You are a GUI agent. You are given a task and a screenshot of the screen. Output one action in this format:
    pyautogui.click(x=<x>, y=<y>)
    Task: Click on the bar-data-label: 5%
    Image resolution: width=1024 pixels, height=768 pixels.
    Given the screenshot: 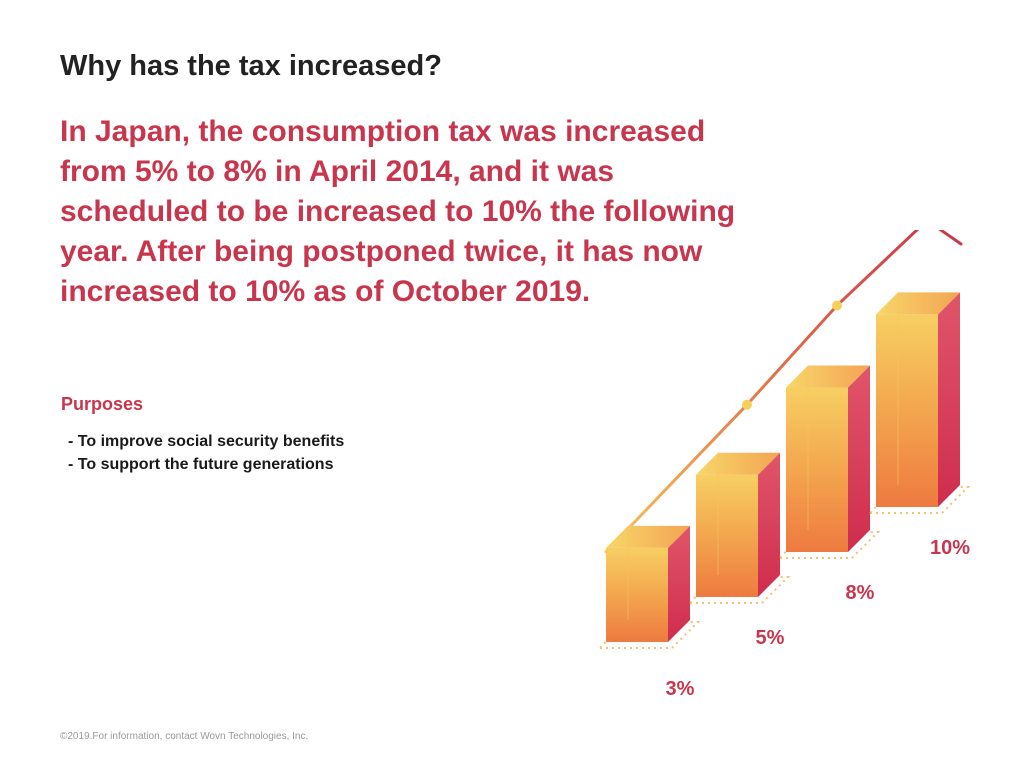 What is the action you would take?
    pyautogui.click(x=770, y=638)
    